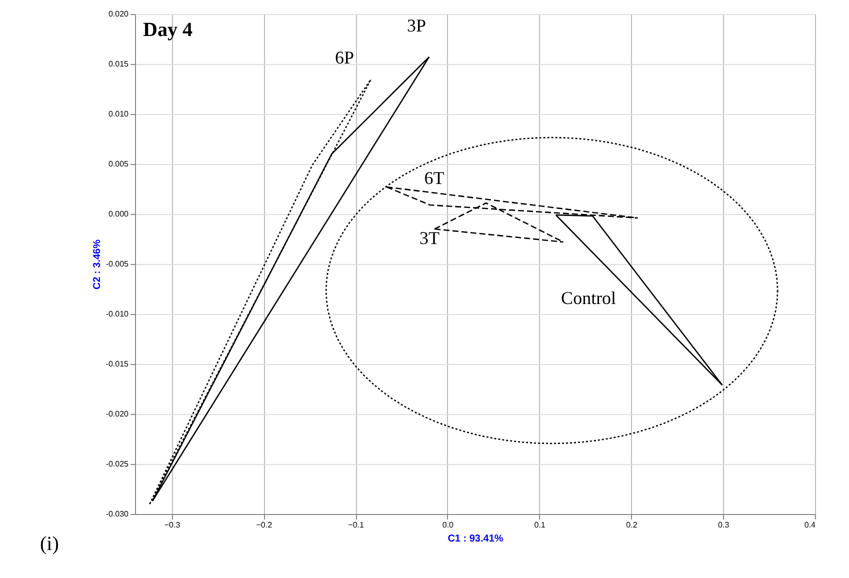  I want to click on x-tick-label: 0.1, so click(540, 525).